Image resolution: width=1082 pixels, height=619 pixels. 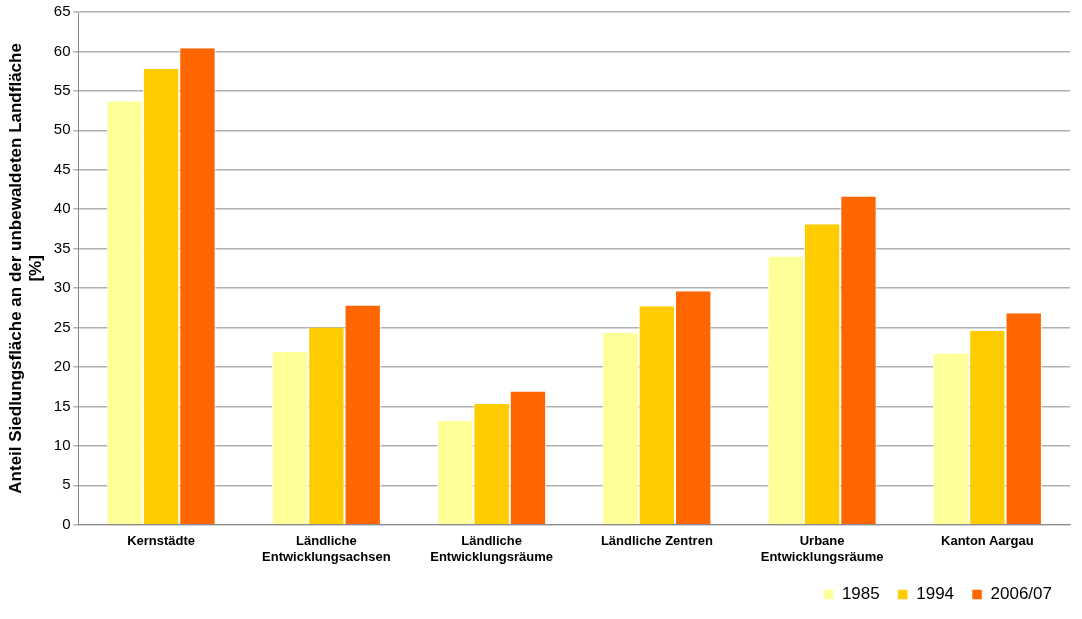 What do you see at coordinates (62, 366) in the screenshot?
I see `y-tick-label: 20` at bounding box center [62, 366].